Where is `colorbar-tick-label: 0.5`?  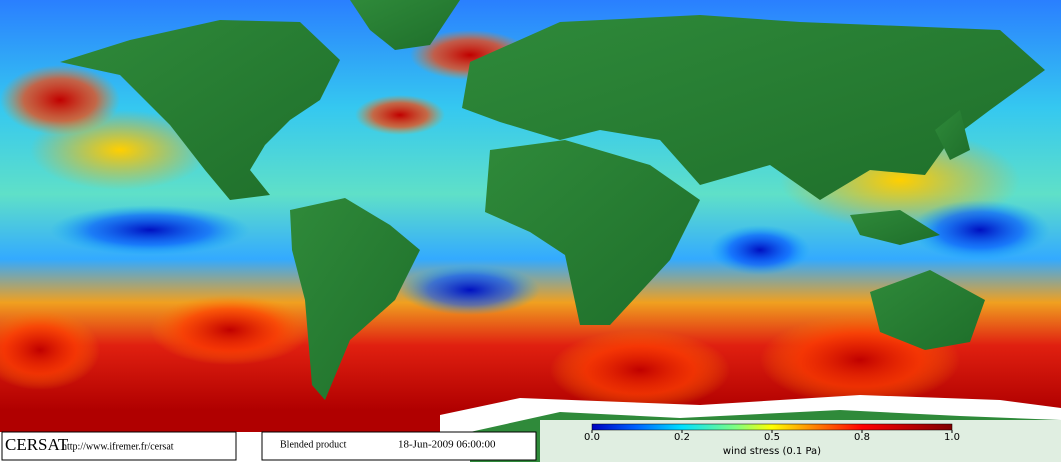 colorbar-tick-label: 0.5 is located at coordinates (772, 437).